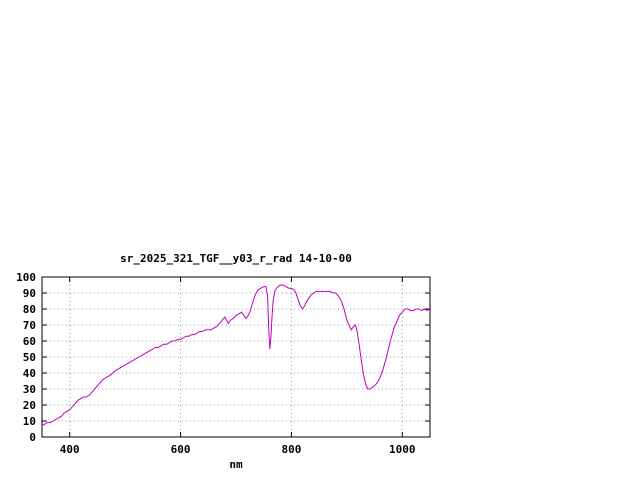 Image resolution: width=640 pixels, height=480 pixels. Describe the element at coordinates (29, 373) in the screenshot. I see `y-tick-label: 40` at that location.